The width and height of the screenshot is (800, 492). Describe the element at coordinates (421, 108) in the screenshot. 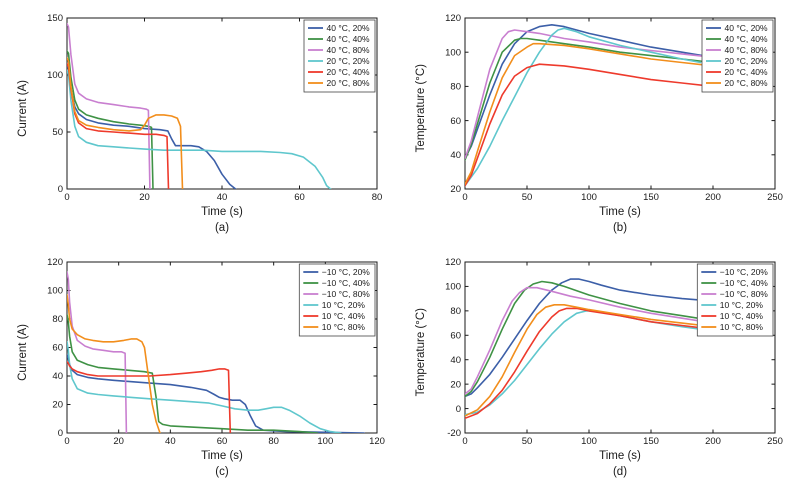

I see `y-axis-label-b: Temperature (°C)` at that location.